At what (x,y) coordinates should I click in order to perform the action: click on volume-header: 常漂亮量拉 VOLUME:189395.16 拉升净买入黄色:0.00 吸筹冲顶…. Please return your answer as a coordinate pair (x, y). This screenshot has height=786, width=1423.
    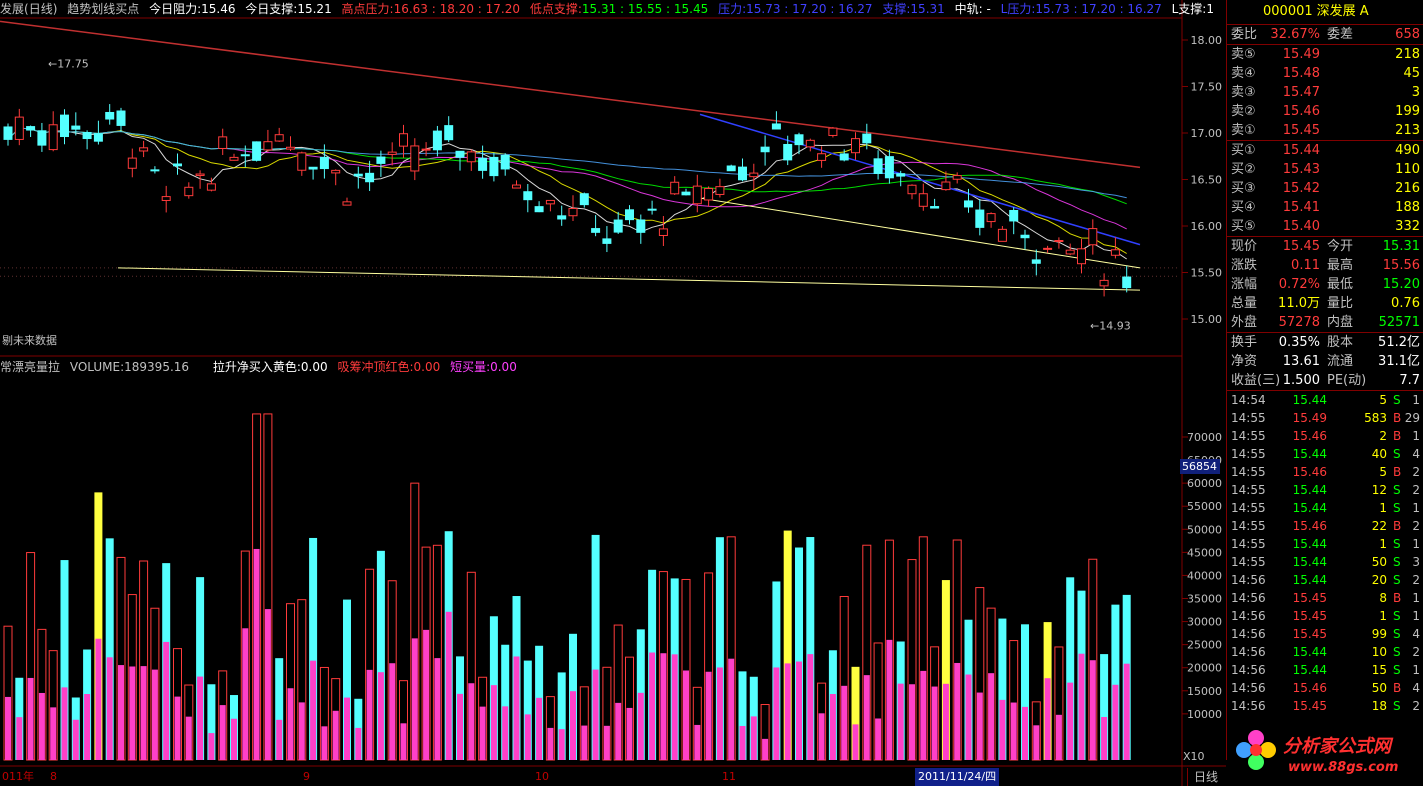
    Looking at the image, I should click on (590, 367).